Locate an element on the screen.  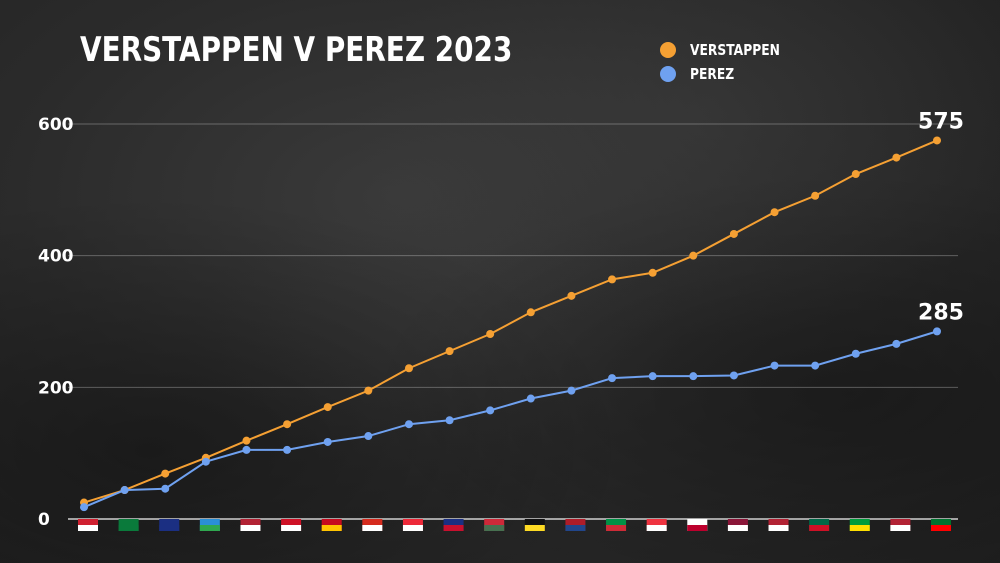
x-axis-flags is located at coordinates (514, 525).